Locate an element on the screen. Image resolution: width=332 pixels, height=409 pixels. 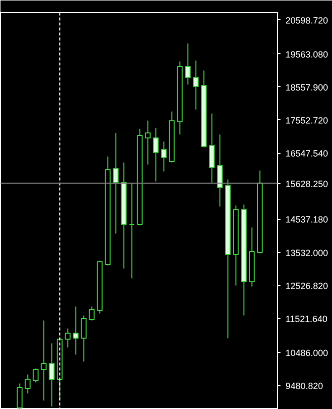
y-tick-label: 12526.820 is located at coordinates (307, 285).